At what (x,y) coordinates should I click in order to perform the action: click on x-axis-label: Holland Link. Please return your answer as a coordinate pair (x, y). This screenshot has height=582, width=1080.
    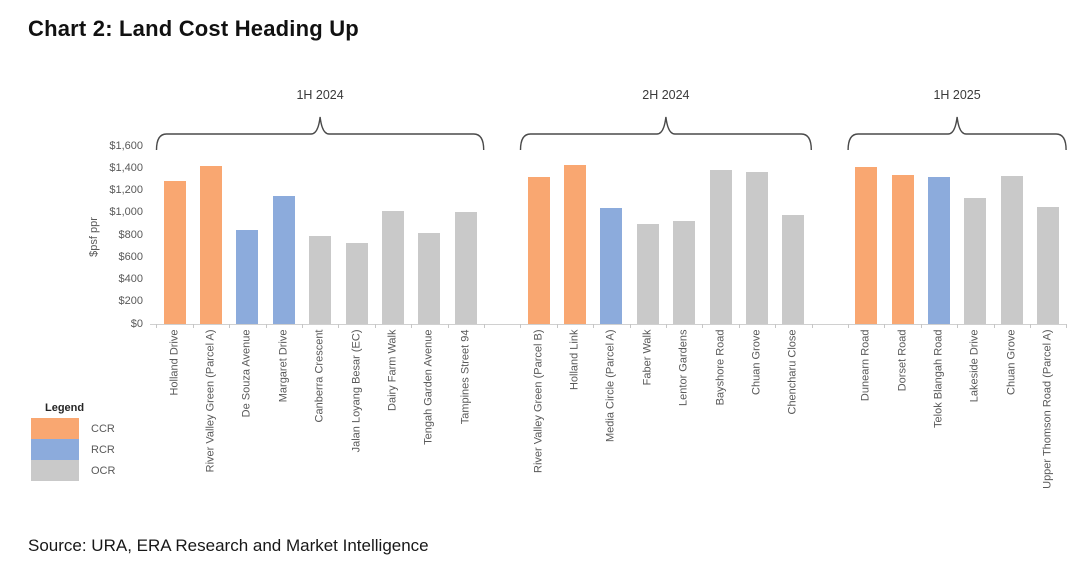
    Looking at the image, I should click on (574, 360).